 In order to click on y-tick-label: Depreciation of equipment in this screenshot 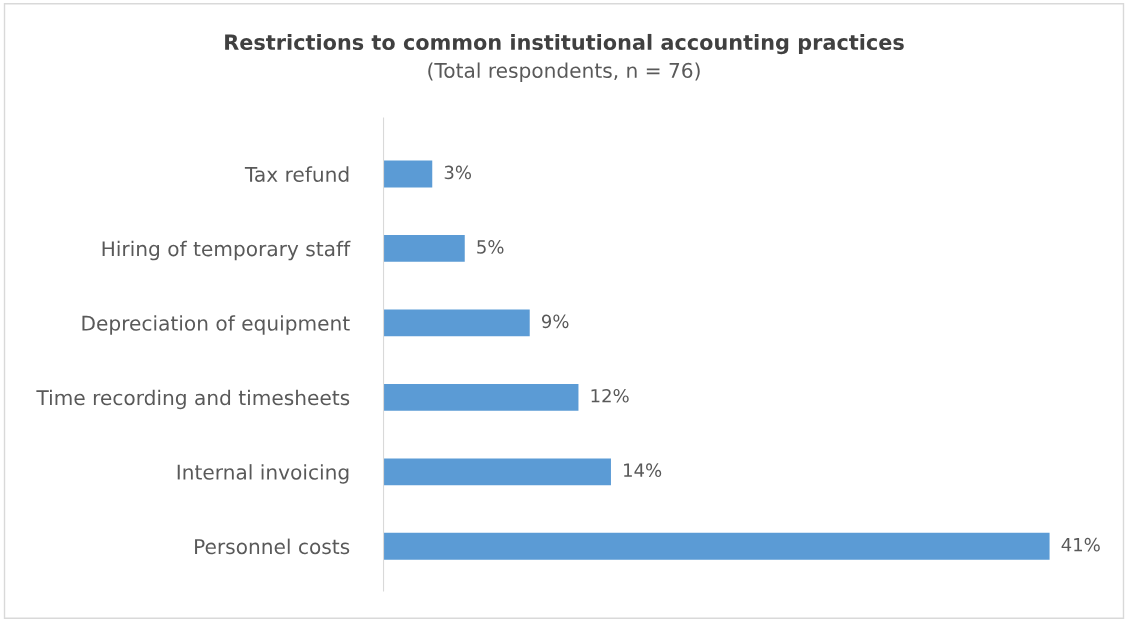, I will do `click(216, 325)`.